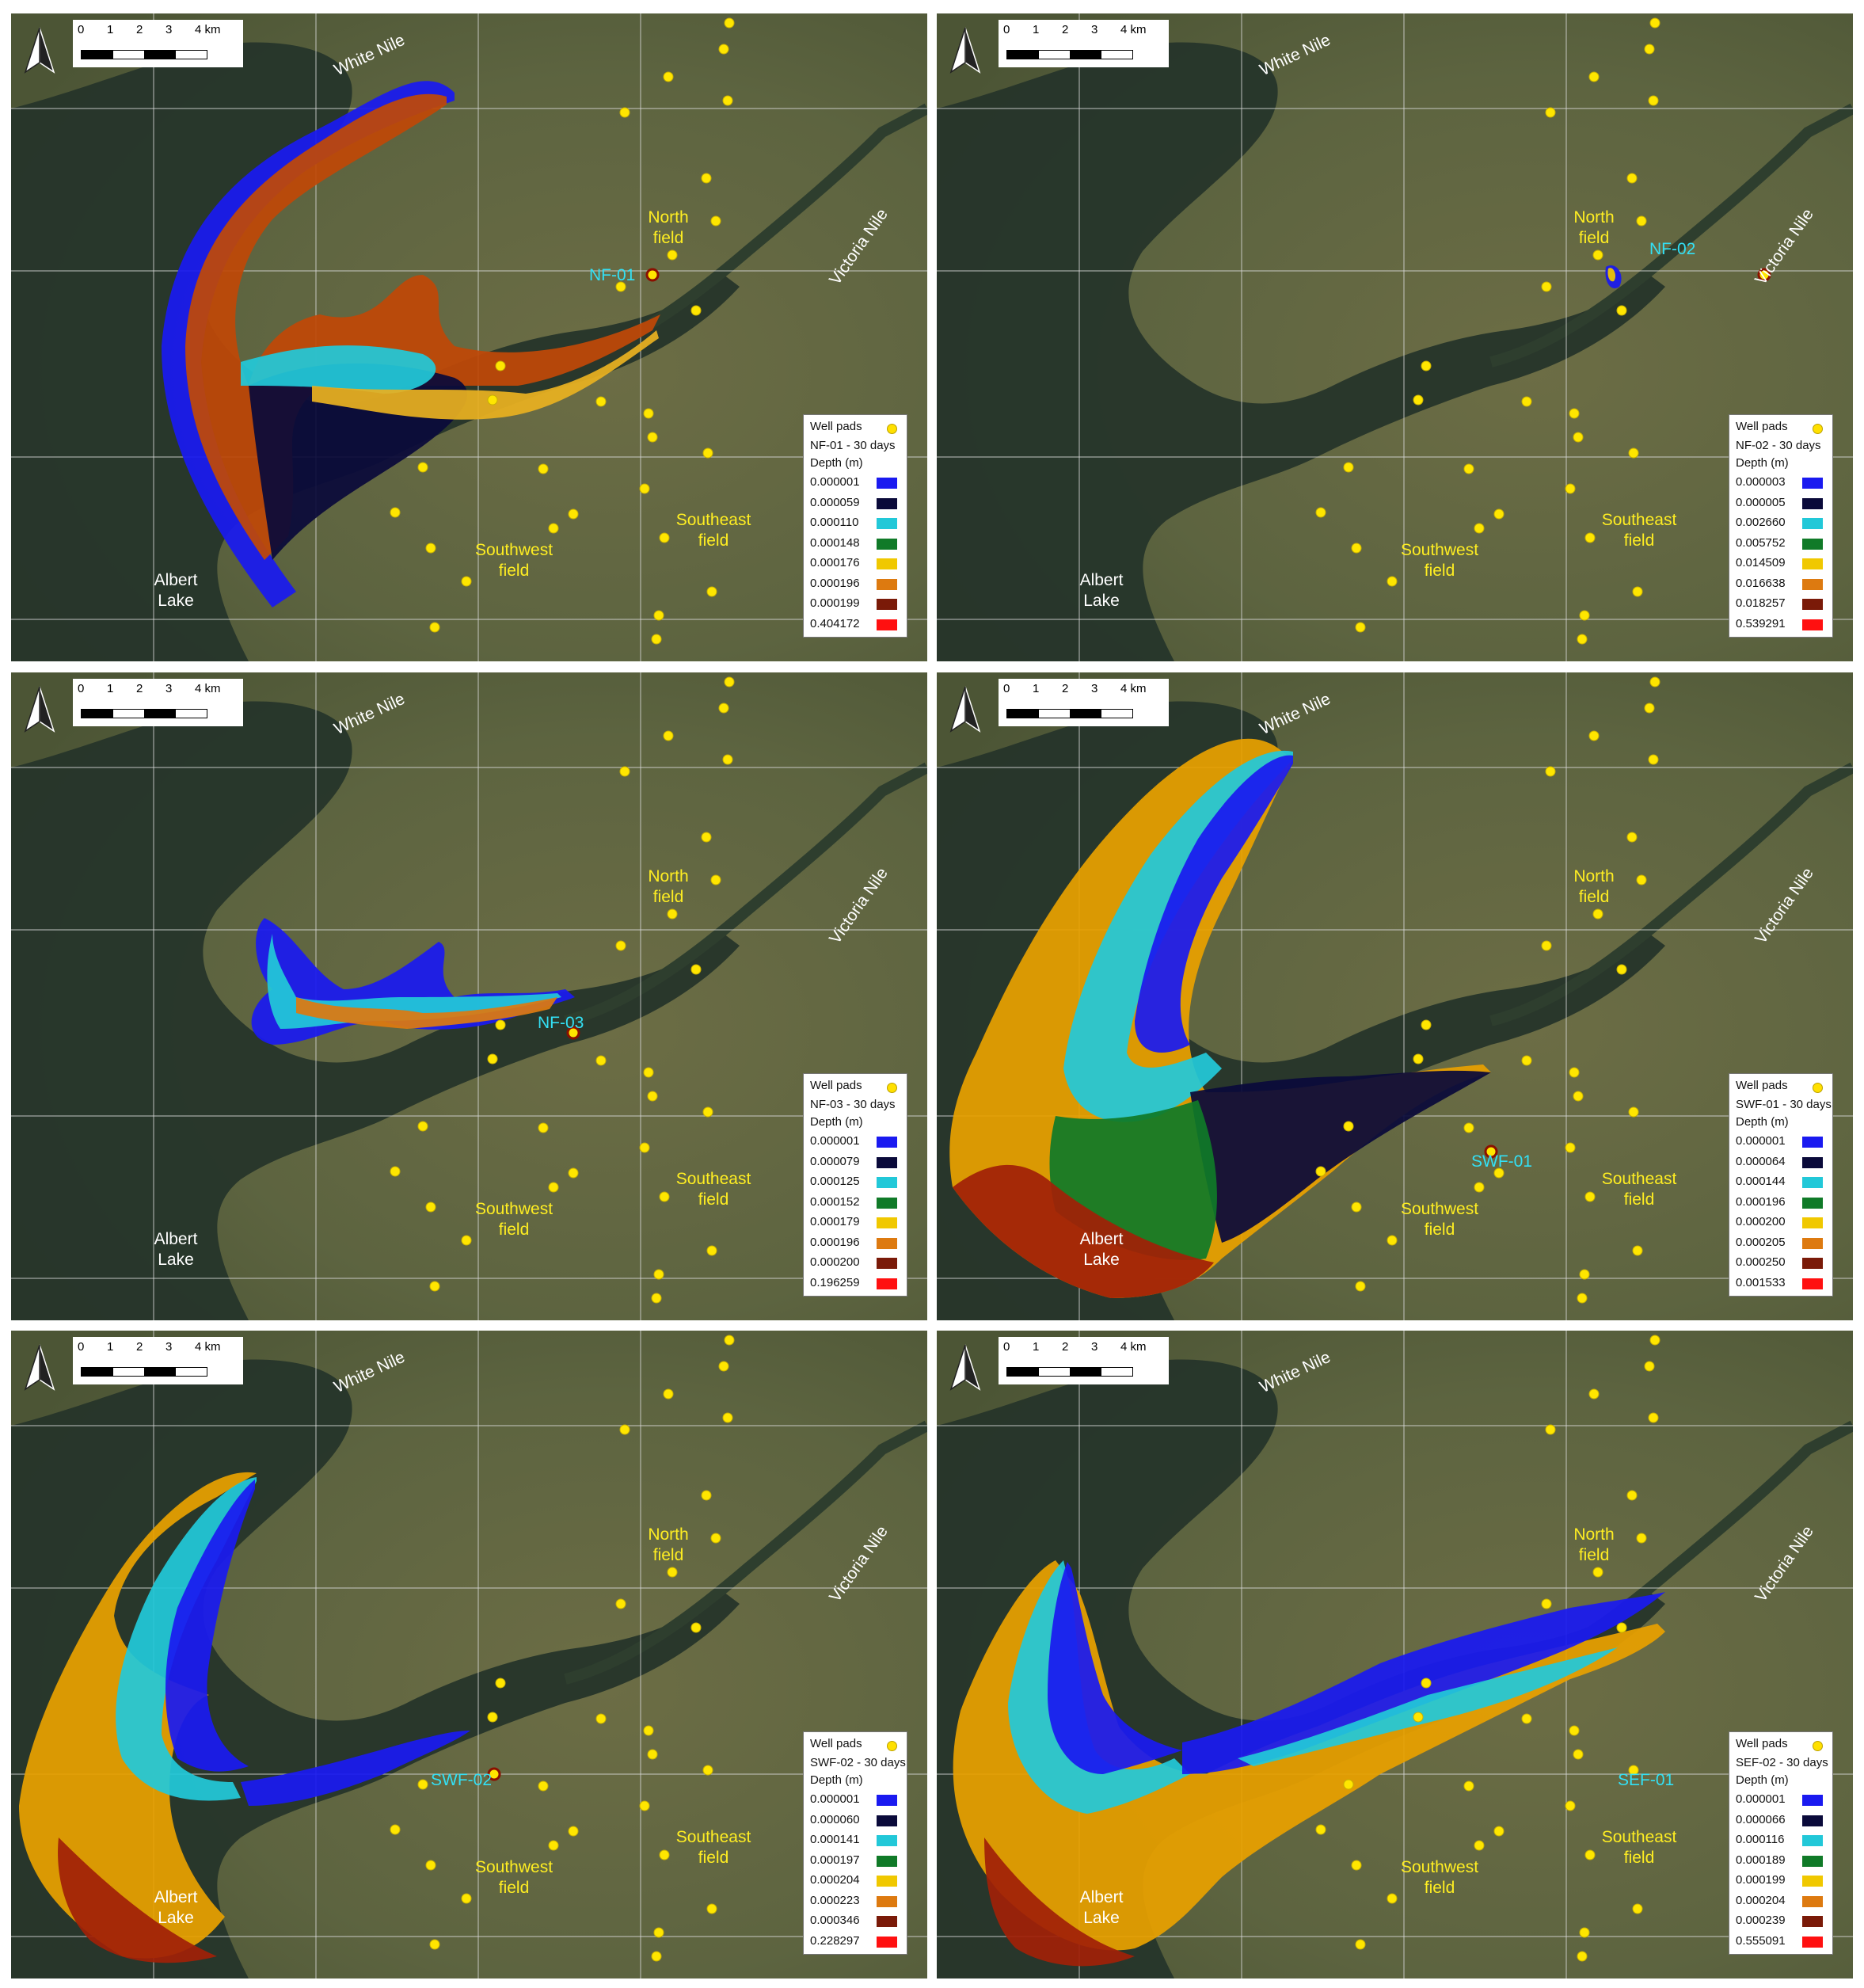  I want to click on legend-class-row: 0.000176, so click(856, 564).